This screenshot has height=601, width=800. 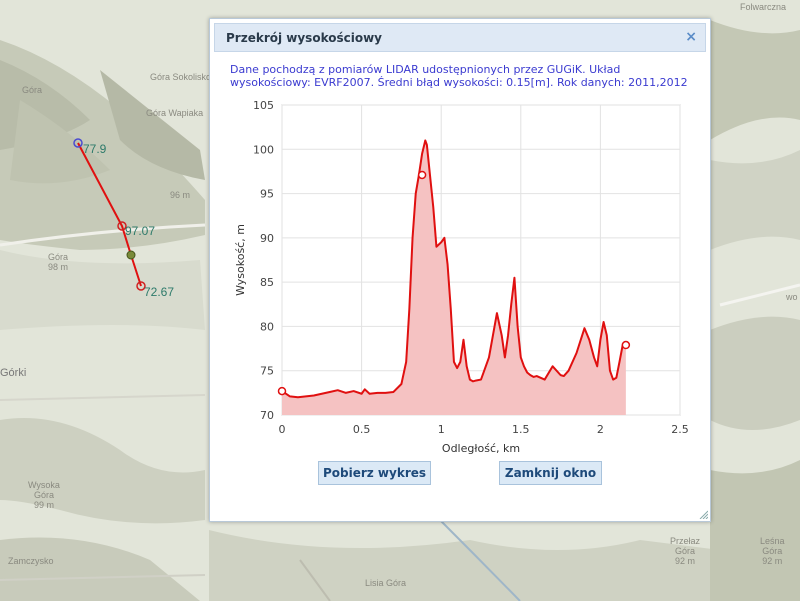 What do you see at coordinates (78, 143) in the screenshot?
I see `profile-start-marker` at bounding box center [78, 143].